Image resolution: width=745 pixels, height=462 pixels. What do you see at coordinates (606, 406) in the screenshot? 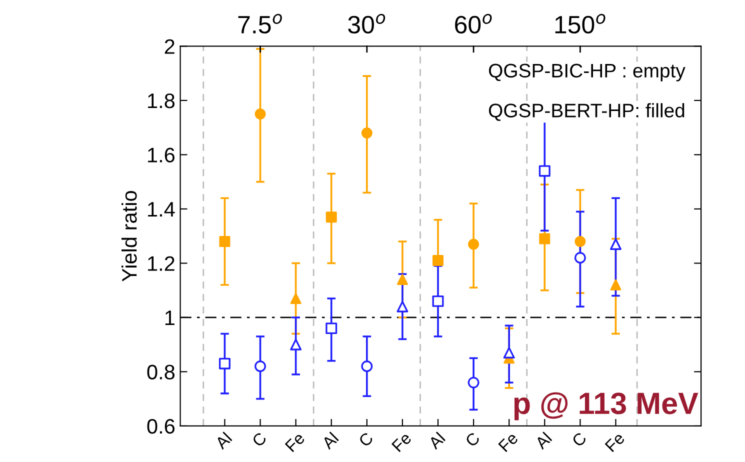
I see `annotation: p @ 113 MeV` at bounding box center [606, 406].